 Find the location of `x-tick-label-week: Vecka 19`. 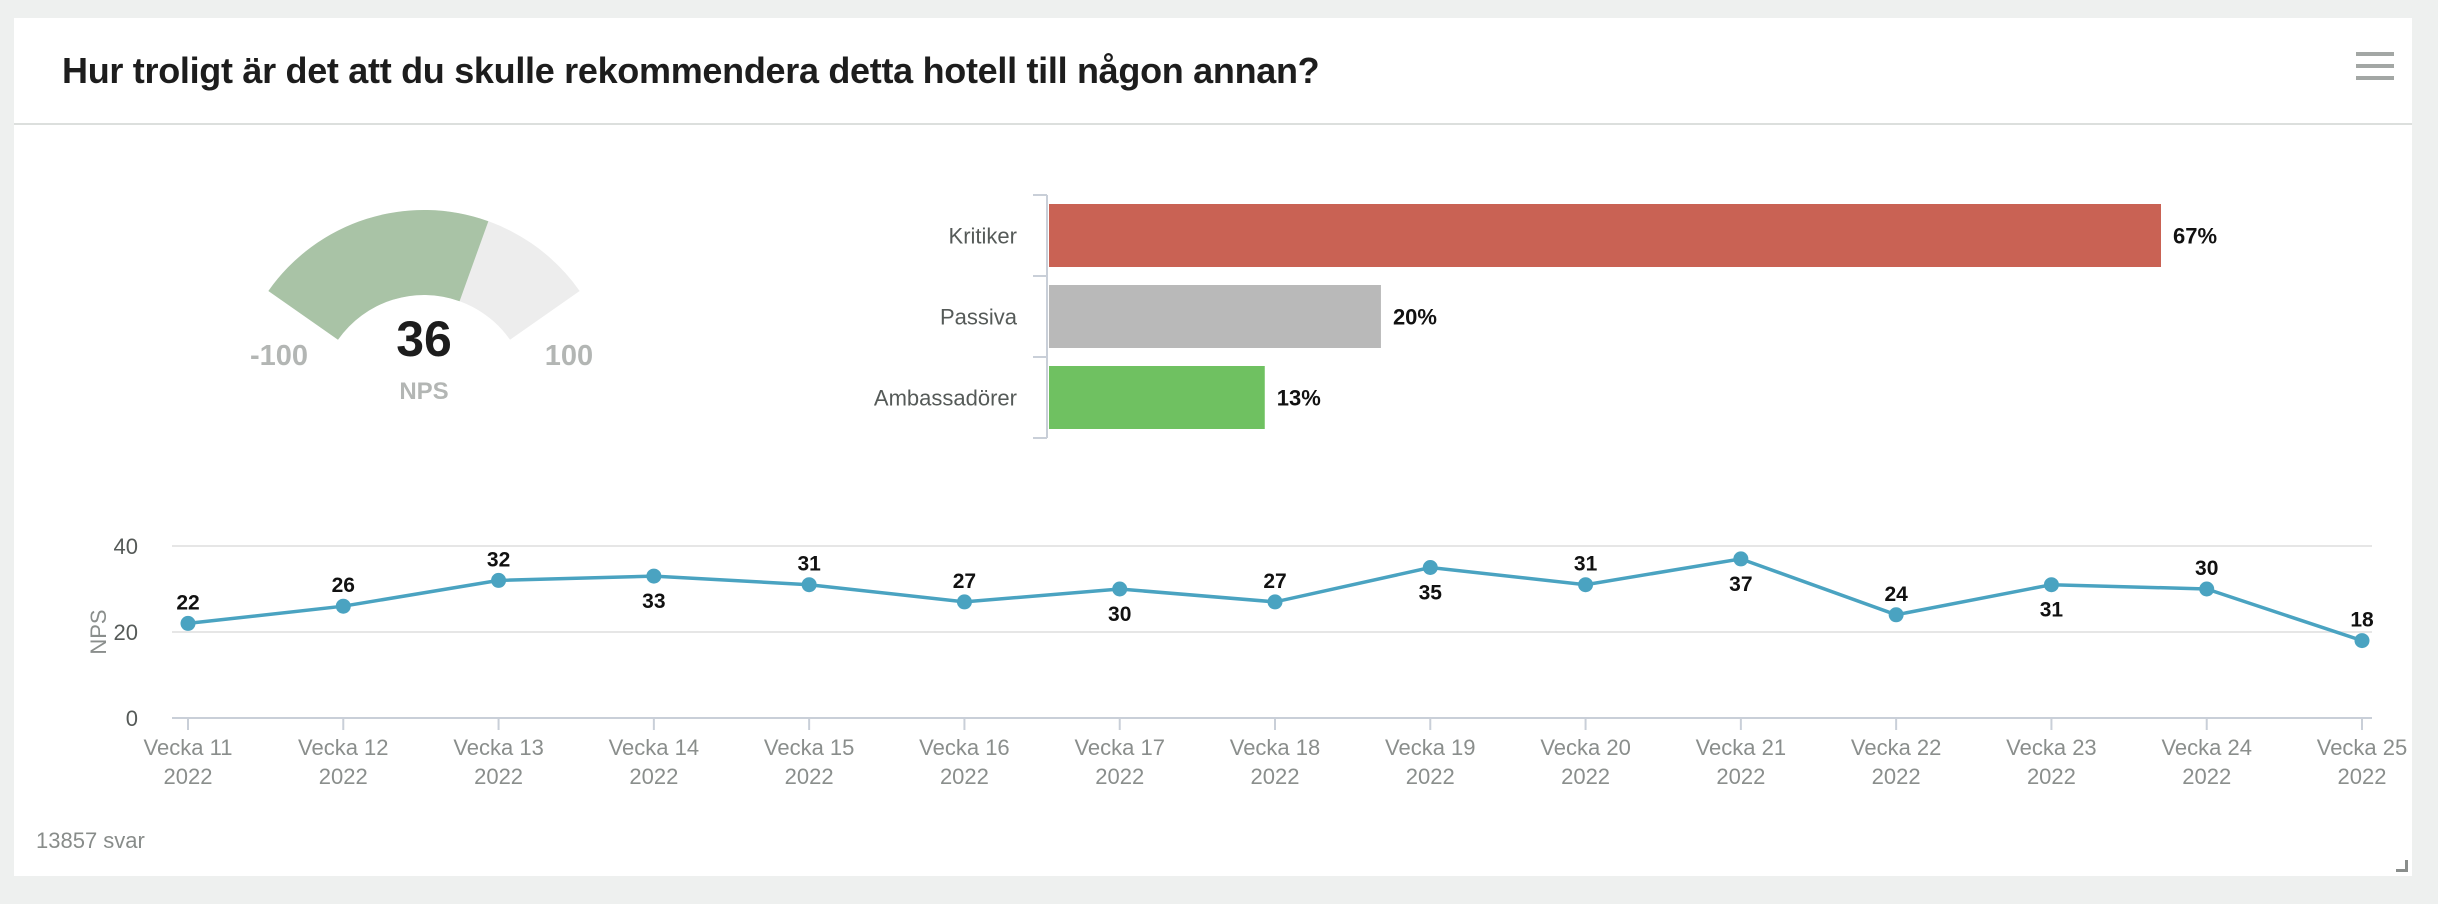

x-tick-label-week: Vecka 19 is located at coordinates (1430, 747).